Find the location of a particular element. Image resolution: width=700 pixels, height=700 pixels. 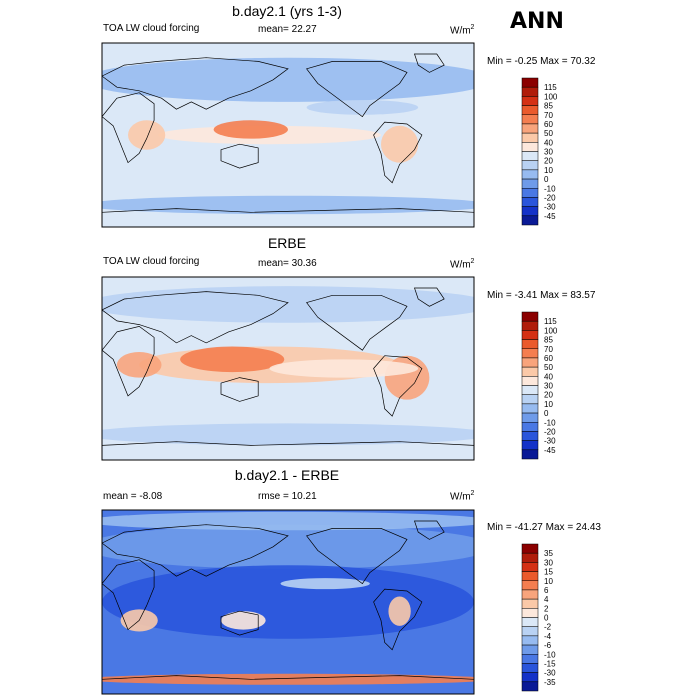

season-label: ANN is located at coordinates (537, 21).